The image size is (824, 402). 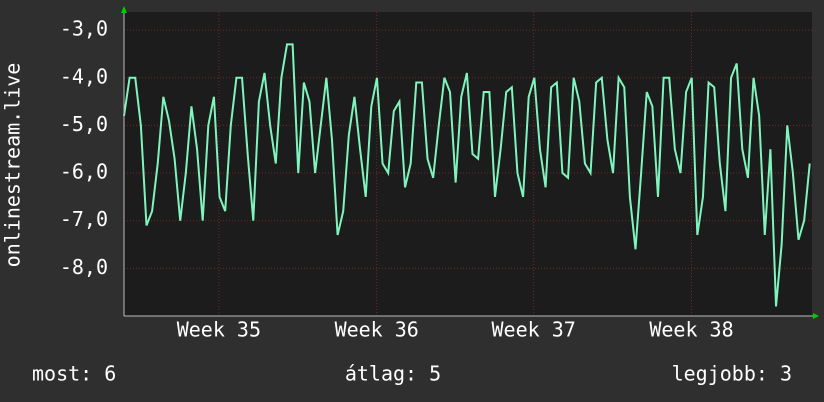 What do you see at coordinates (534, 330) in the screenshot?
I see `x-tick-label: Week 37` at bounding box center [534, 330].